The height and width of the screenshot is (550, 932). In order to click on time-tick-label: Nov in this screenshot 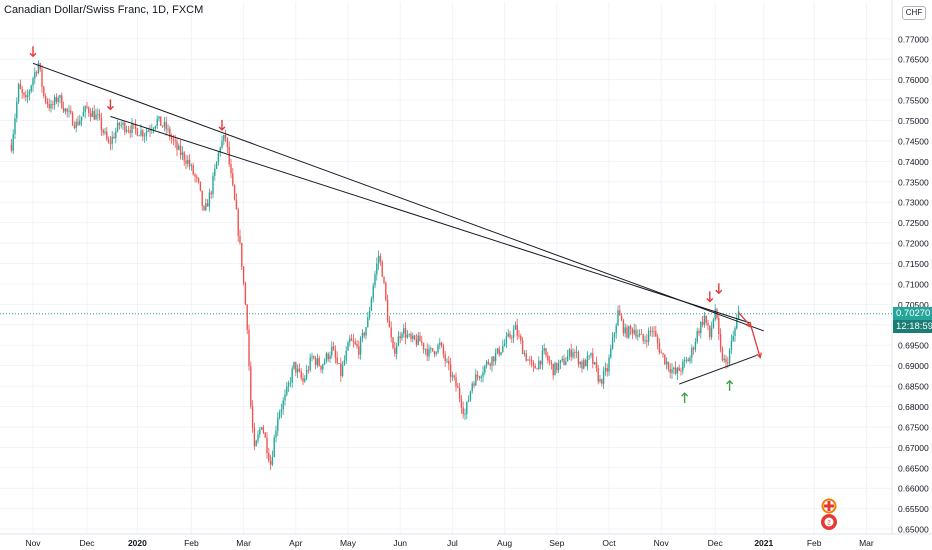, I will do `click(33, 543)`.